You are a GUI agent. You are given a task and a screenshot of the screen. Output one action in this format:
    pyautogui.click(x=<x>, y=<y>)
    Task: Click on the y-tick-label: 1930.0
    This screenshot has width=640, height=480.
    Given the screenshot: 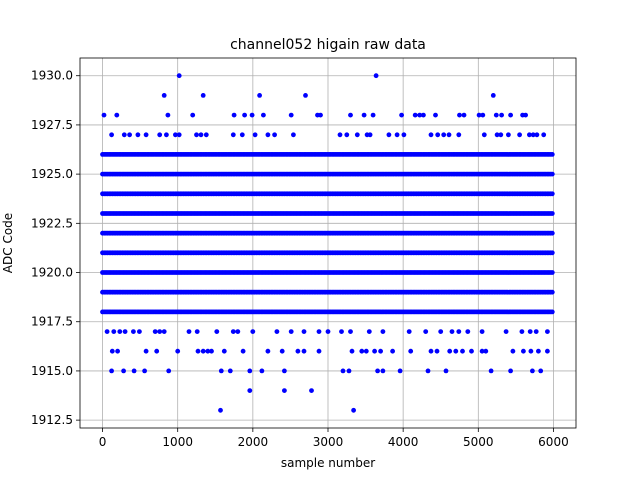 What is the action you would take?
    pyautogui.click(x=52, y=76)
    